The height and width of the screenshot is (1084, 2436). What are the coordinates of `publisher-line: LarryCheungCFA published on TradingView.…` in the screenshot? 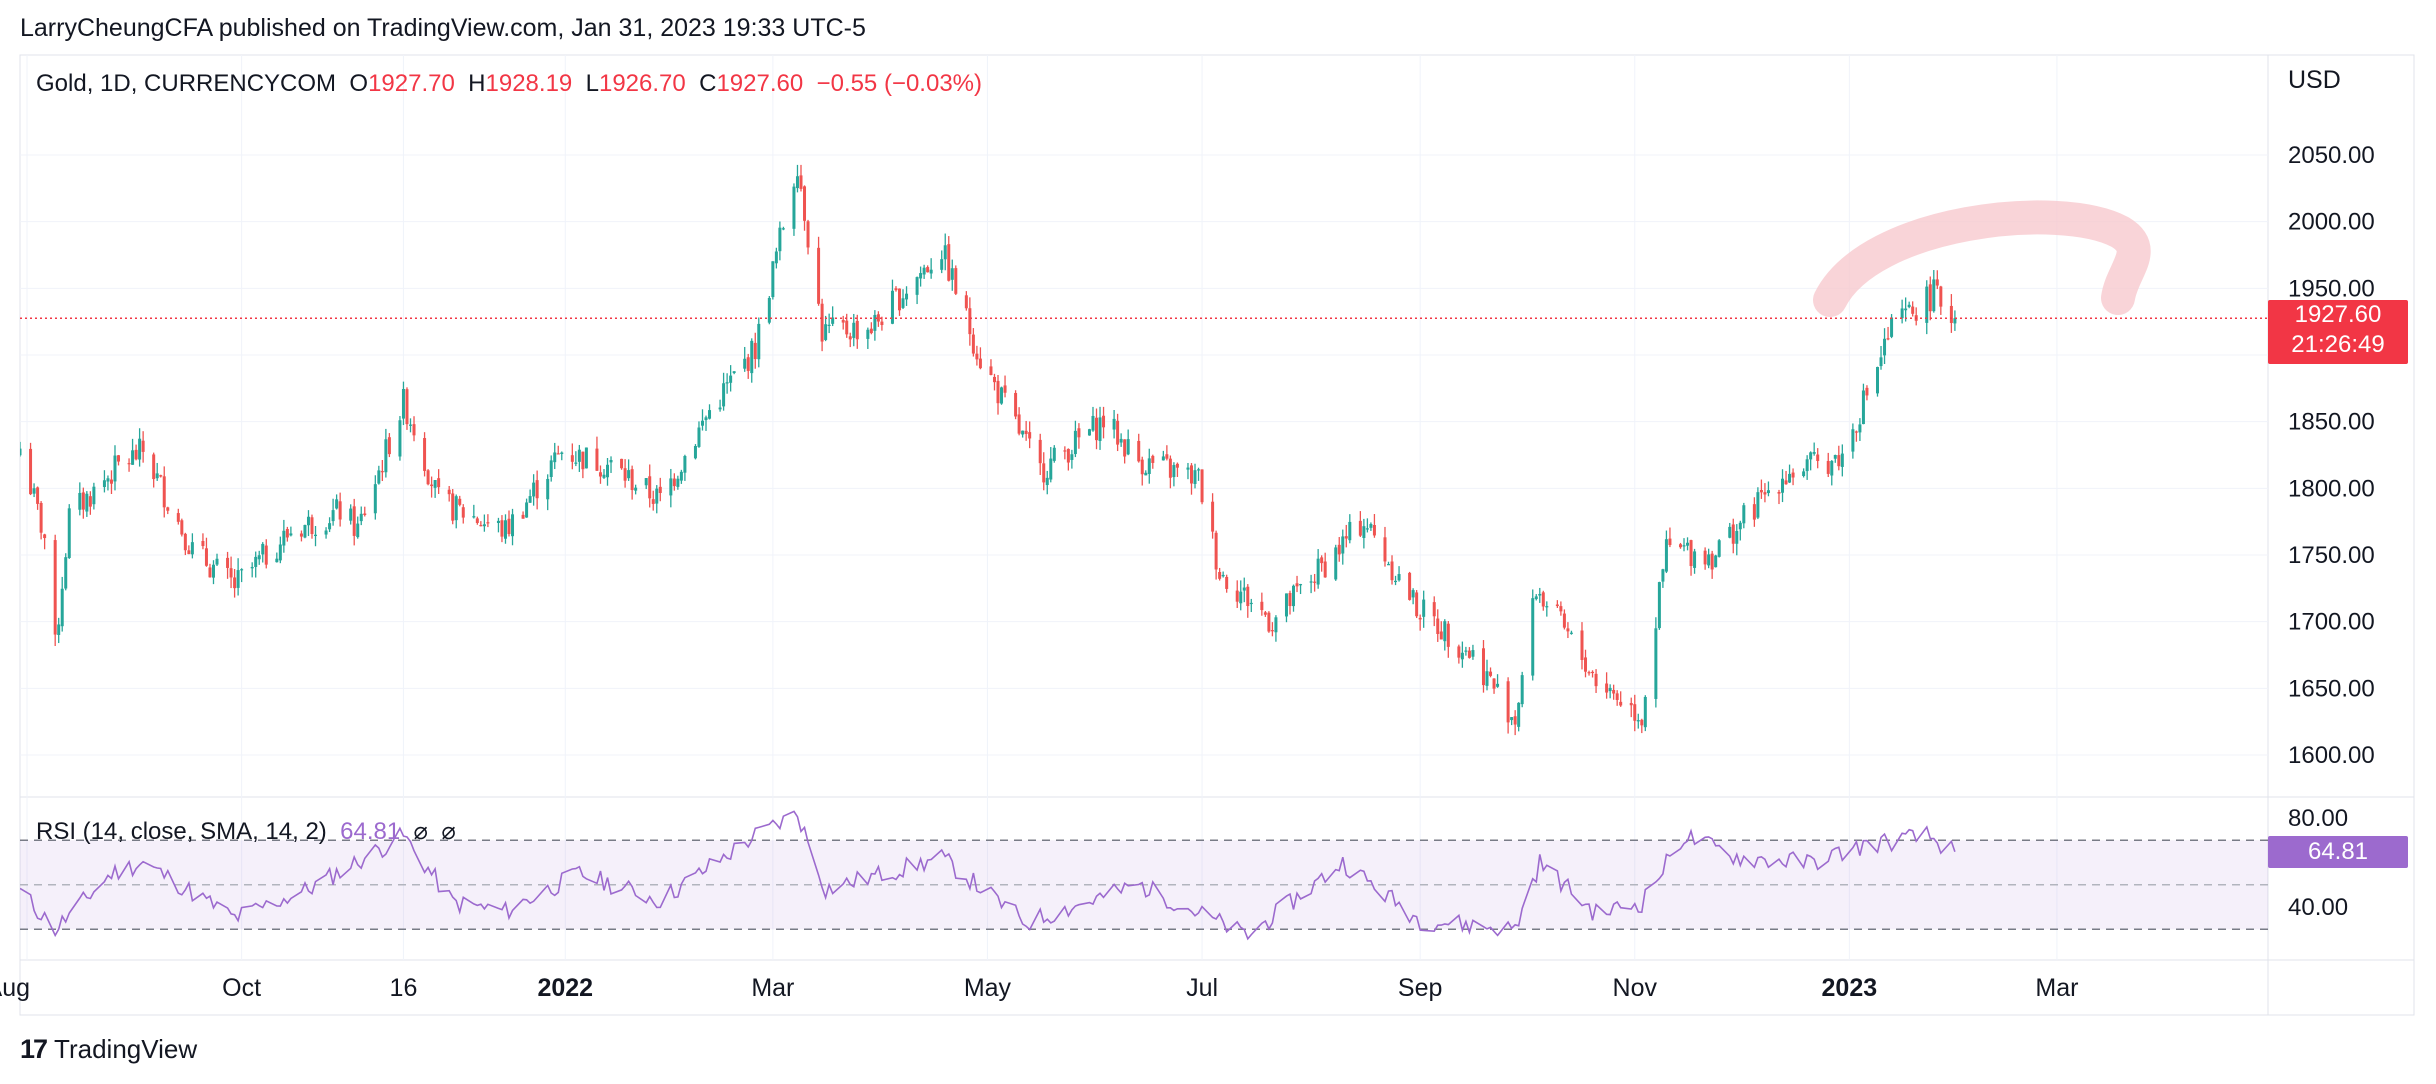 It's located at (443, 28).